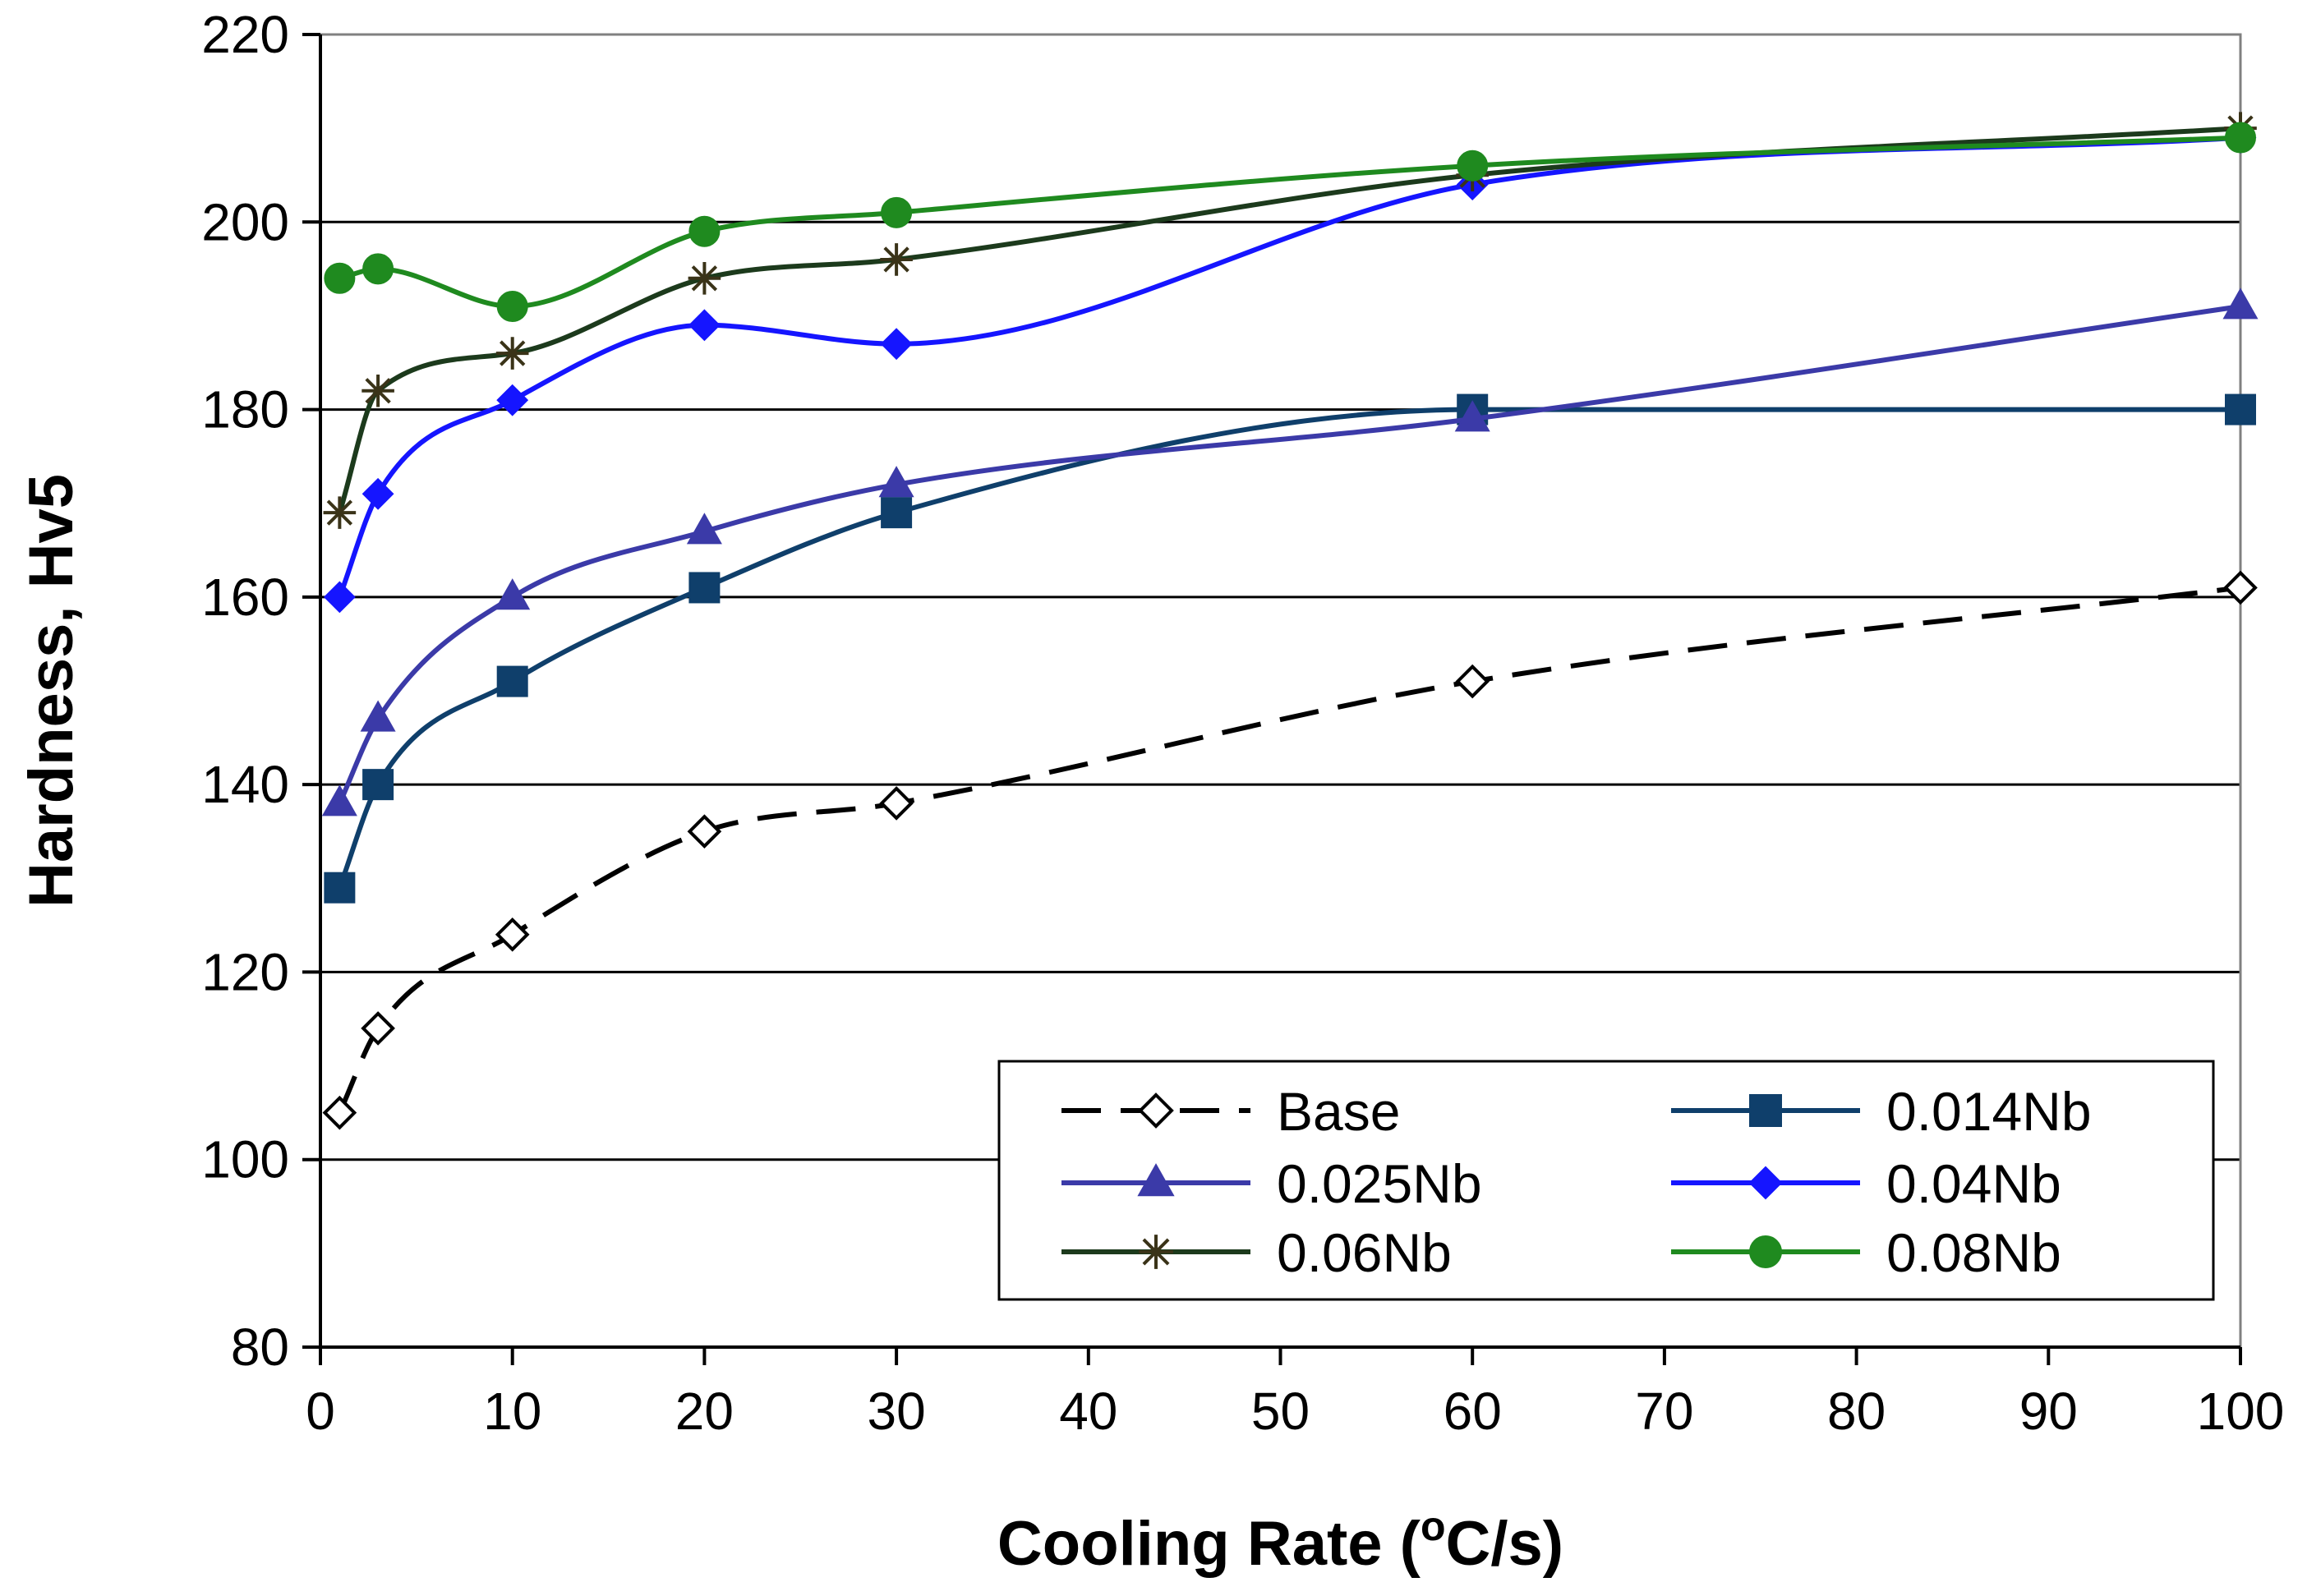 This screenshot has width=2307, height=1596. What do you see at coordinates (1280, 1541) in the screenshot?
I see `x-axis-title: Cooling Rate (oC/s)` at bounding box center [1280, 1541].